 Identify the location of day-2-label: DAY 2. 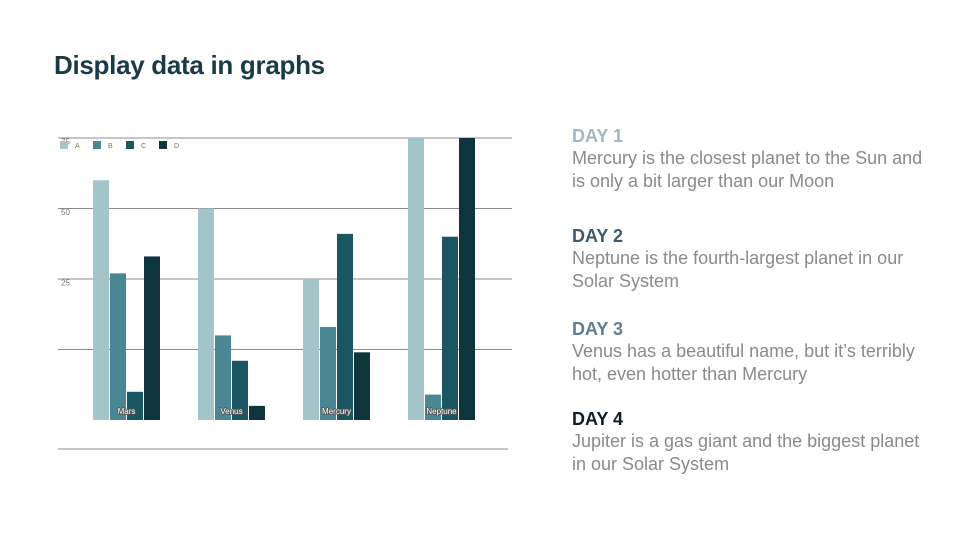
(598, 236).